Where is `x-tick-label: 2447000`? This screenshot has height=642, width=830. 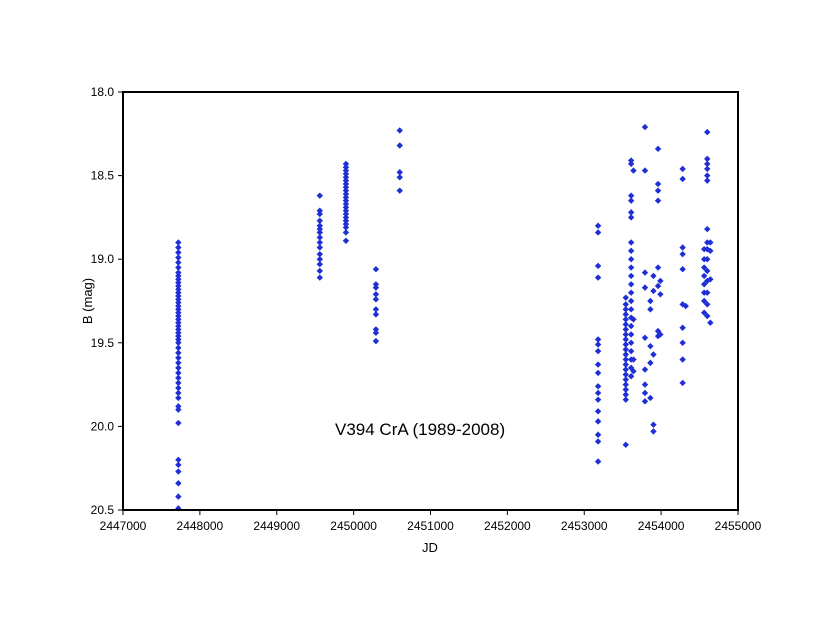 x-tick-label: 2447000 is located at coordinates (123, 526).